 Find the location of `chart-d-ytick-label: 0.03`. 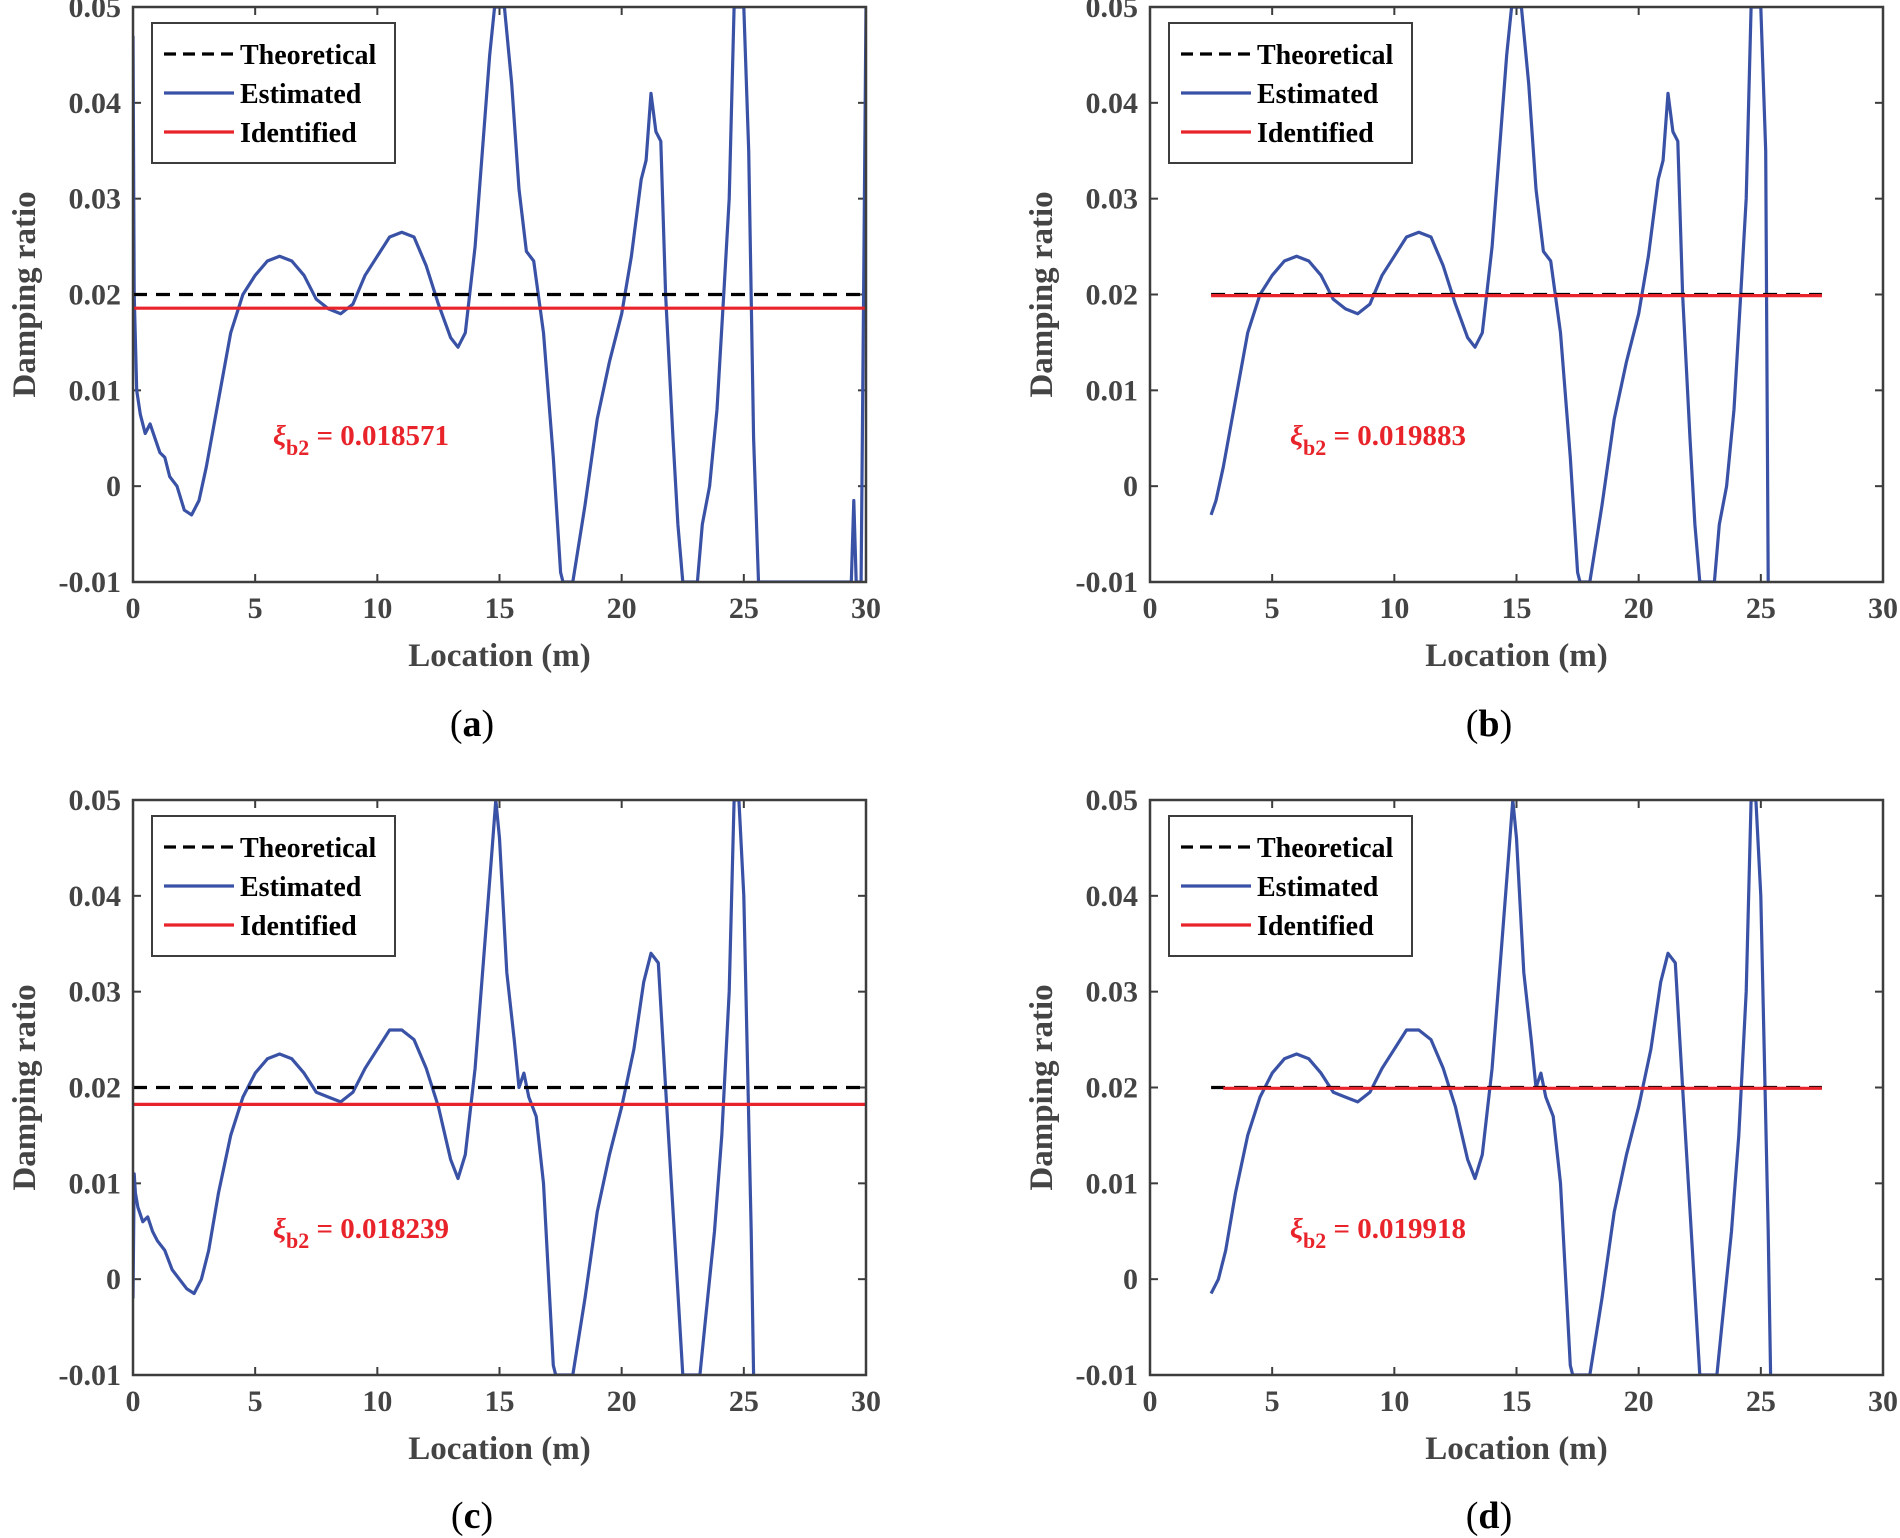

chart-d-ytick-label: 0.03 is located at coordinates (1112, 992).